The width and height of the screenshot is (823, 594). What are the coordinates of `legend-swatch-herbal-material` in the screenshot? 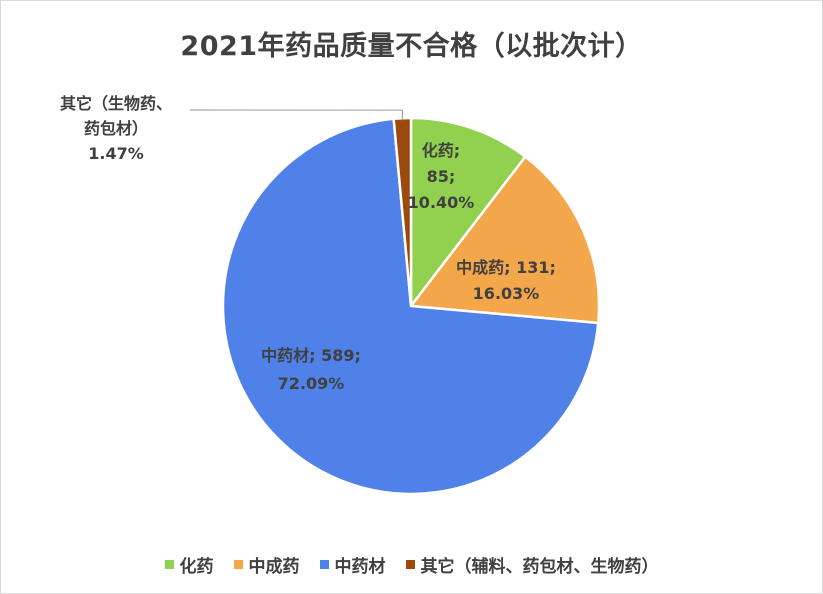 It's located at (324, 564).